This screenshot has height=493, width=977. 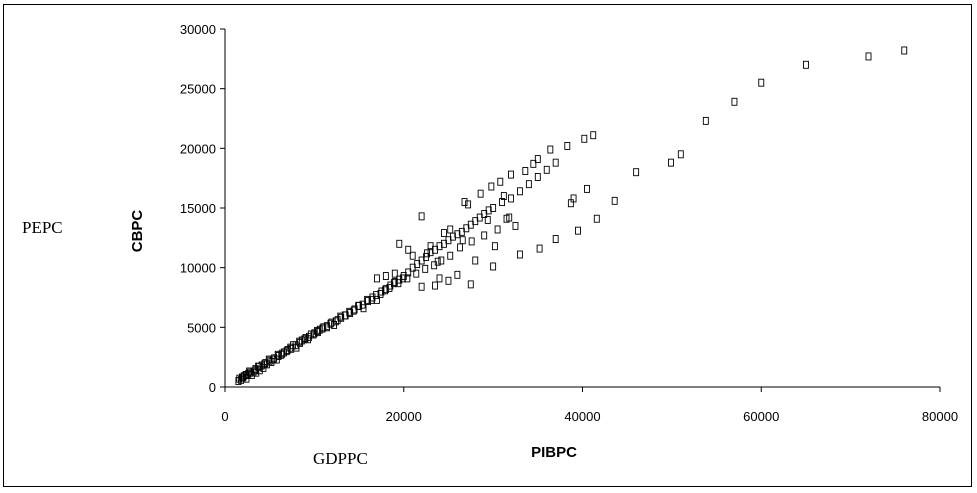 What do you see at coordinates (201, 327) in the screenshot?
I see `y-tick-label: 5000` at bounding box center [201, 327].